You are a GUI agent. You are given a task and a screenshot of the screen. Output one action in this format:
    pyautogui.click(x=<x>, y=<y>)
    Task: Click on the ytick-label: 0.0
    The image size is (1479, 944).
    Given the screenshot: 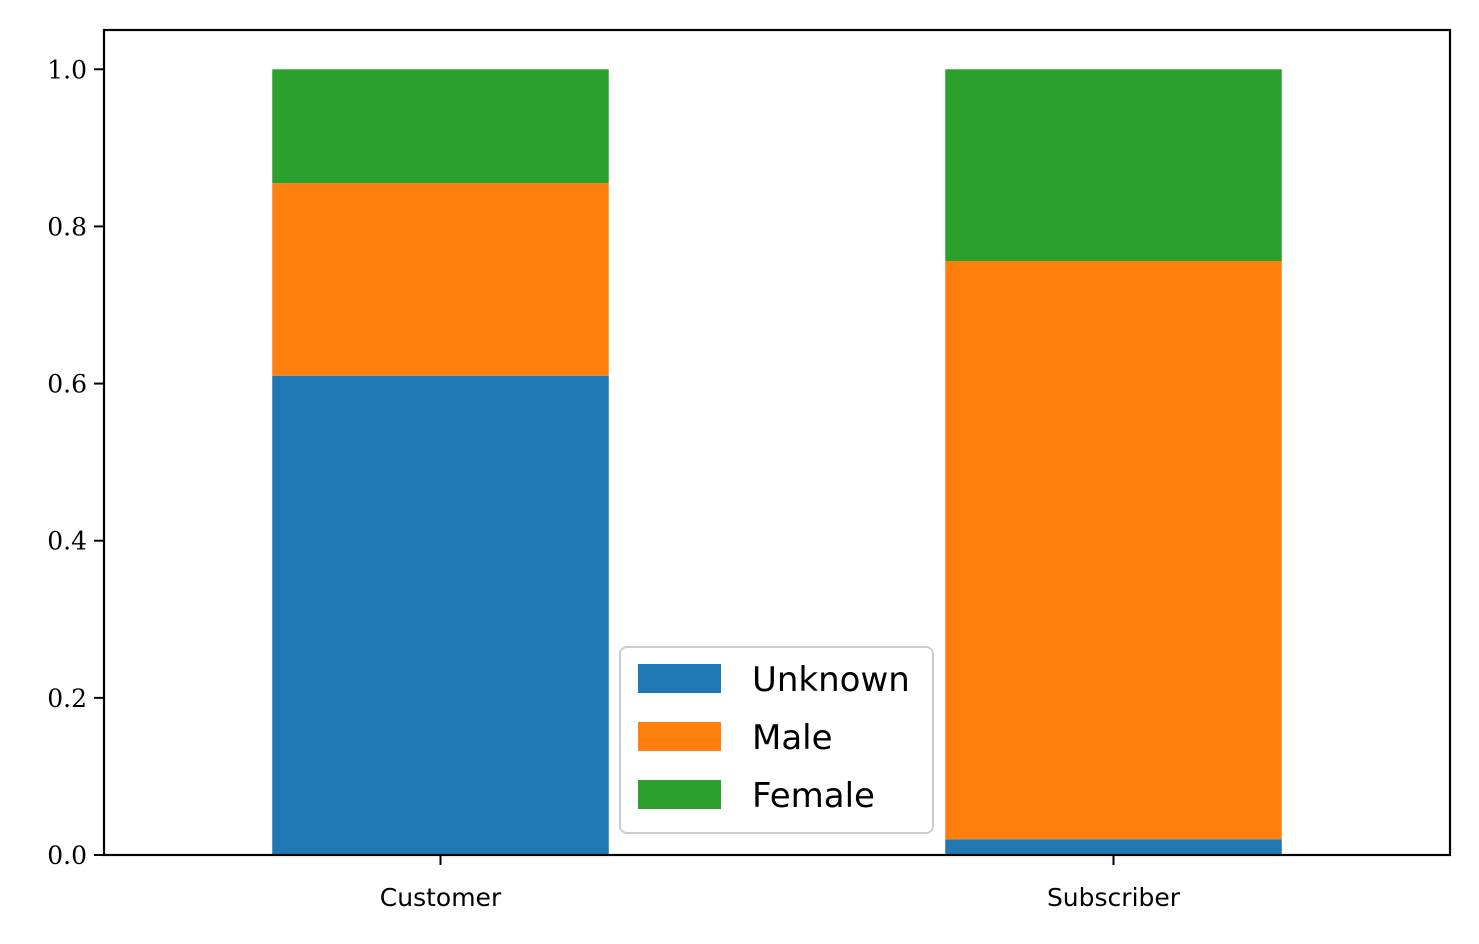 What is the action you would take?
    pyautogui.click(x=67, y=855)
    